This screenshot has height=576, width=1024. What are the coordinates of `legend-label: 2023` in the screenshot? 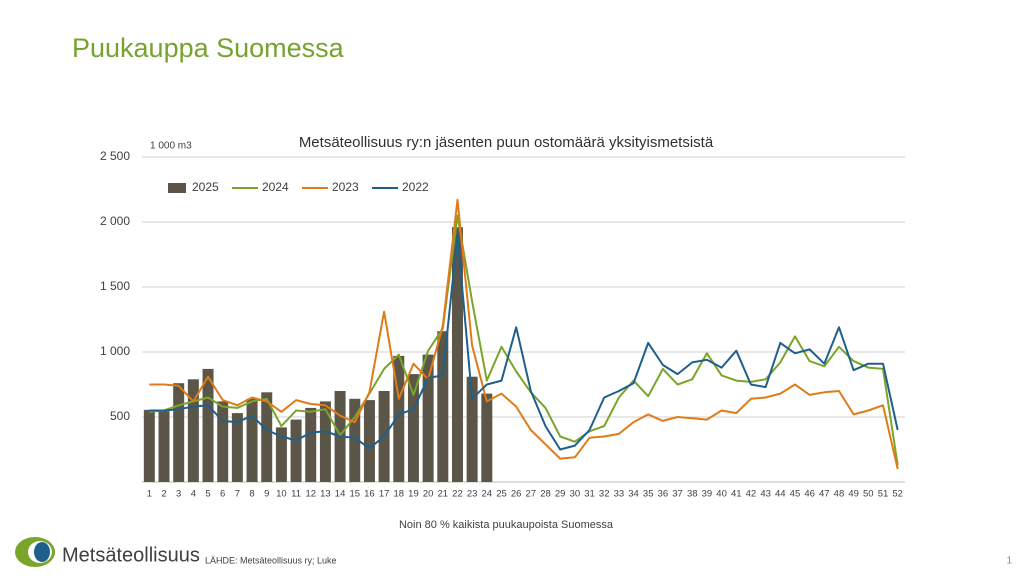 It's located at (345, 187).